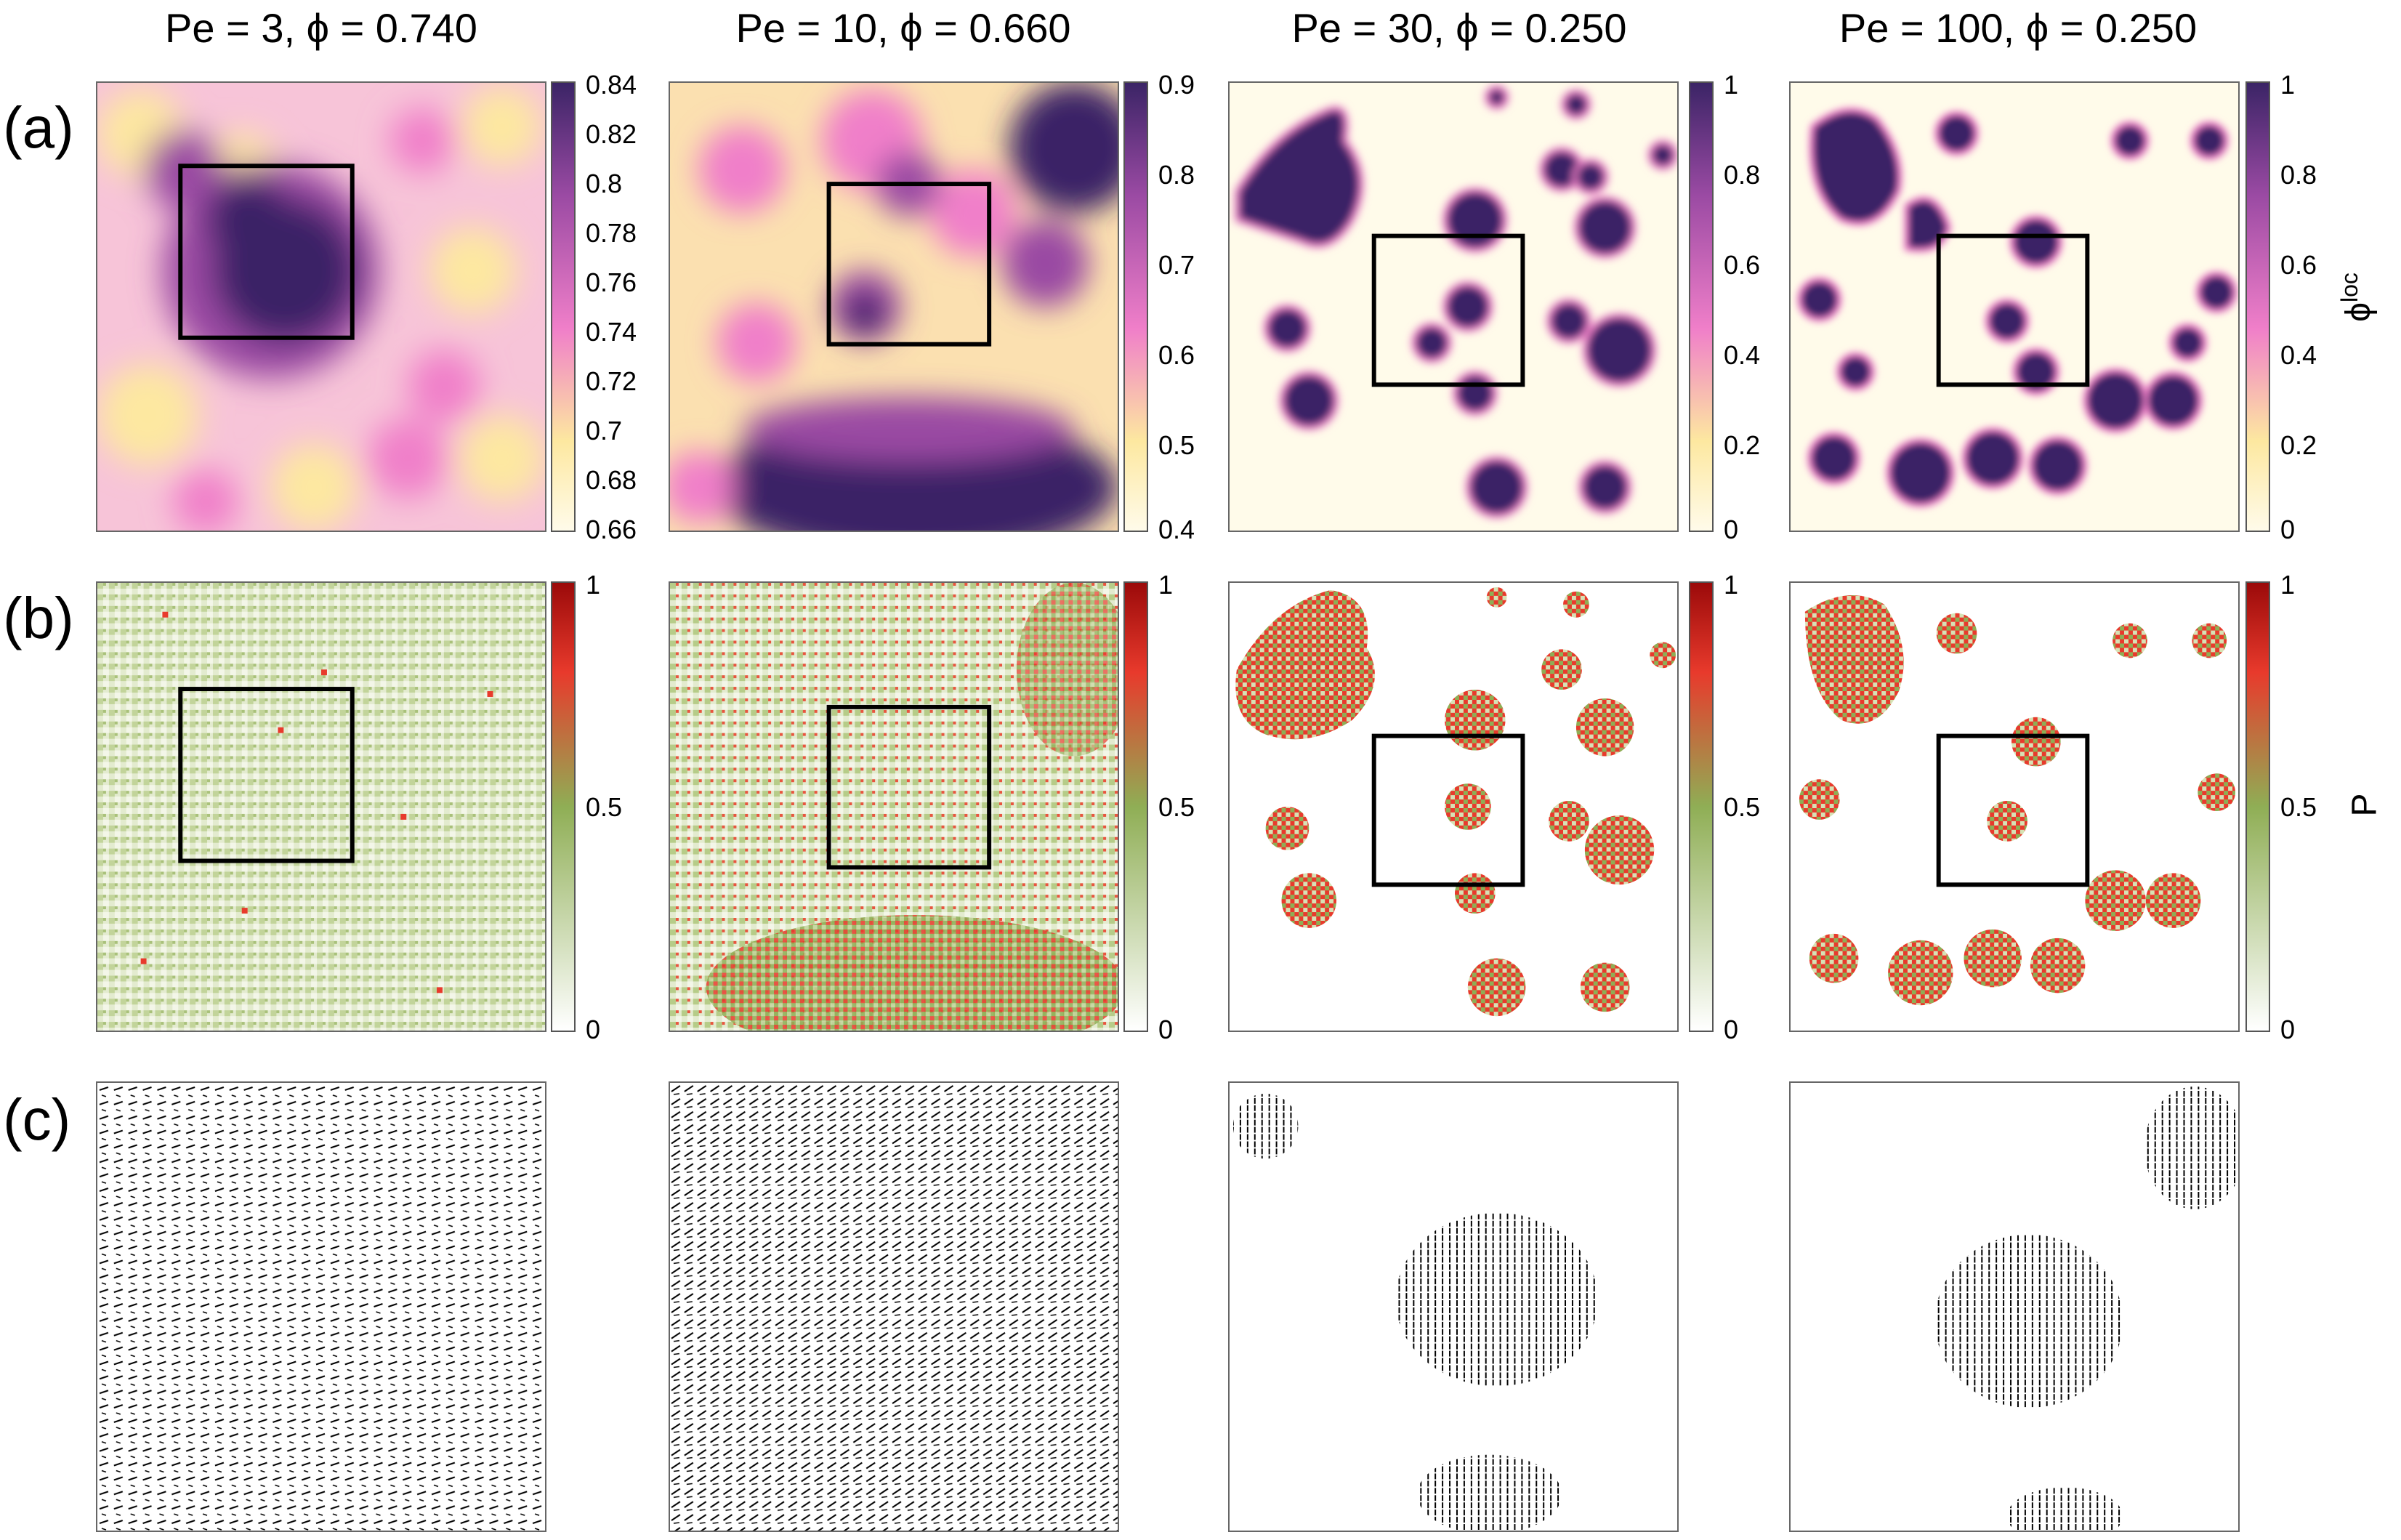 This screenshot has height=1540, width=2401. What do you see at coordinates (2298, 355) in the screenshot?
I see `cbar-a4-tick: 0.4` at bounding box center [2298, 355].